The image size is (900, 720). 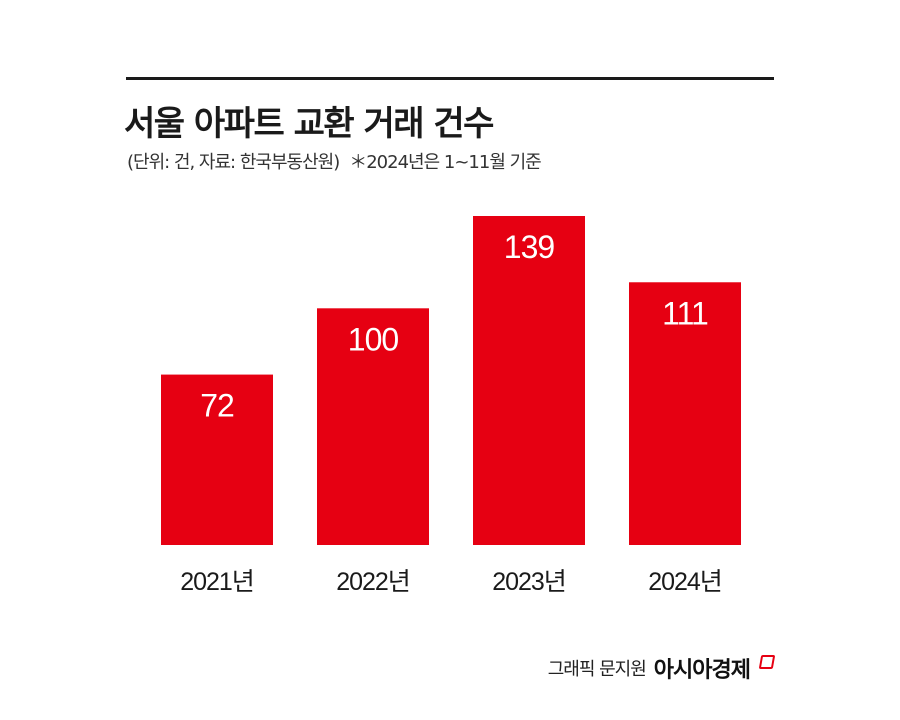 What do you see at coordinates (685, 313) in the screenshot?
I see `bar-value-label: 111` at bounding box center [685, 313].